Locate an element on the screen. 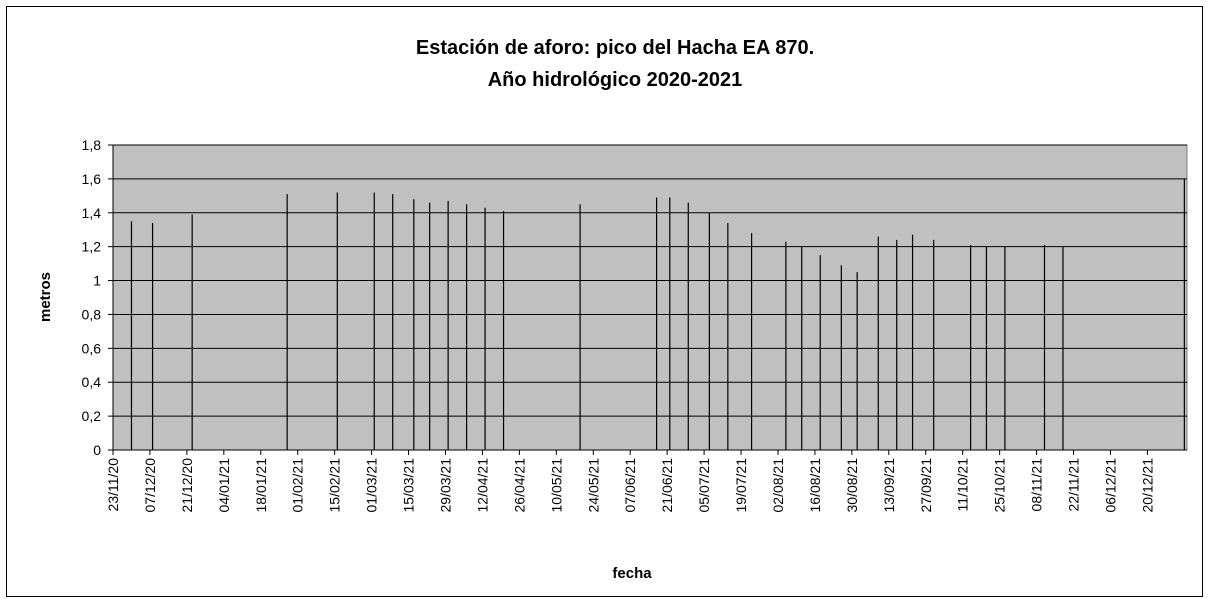 The height and width of the screenshot is (599, 1208). x-tick-label: 08/11/21 is located at coordinates (1037, 485).